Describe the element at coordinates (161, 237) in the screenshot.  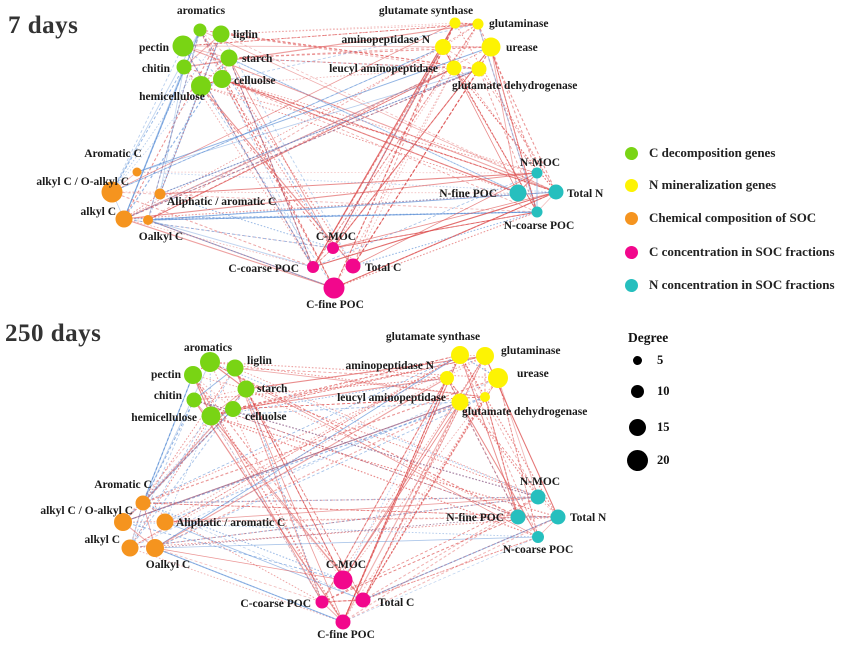
I see `node-label: Oalkyl C` at that location.